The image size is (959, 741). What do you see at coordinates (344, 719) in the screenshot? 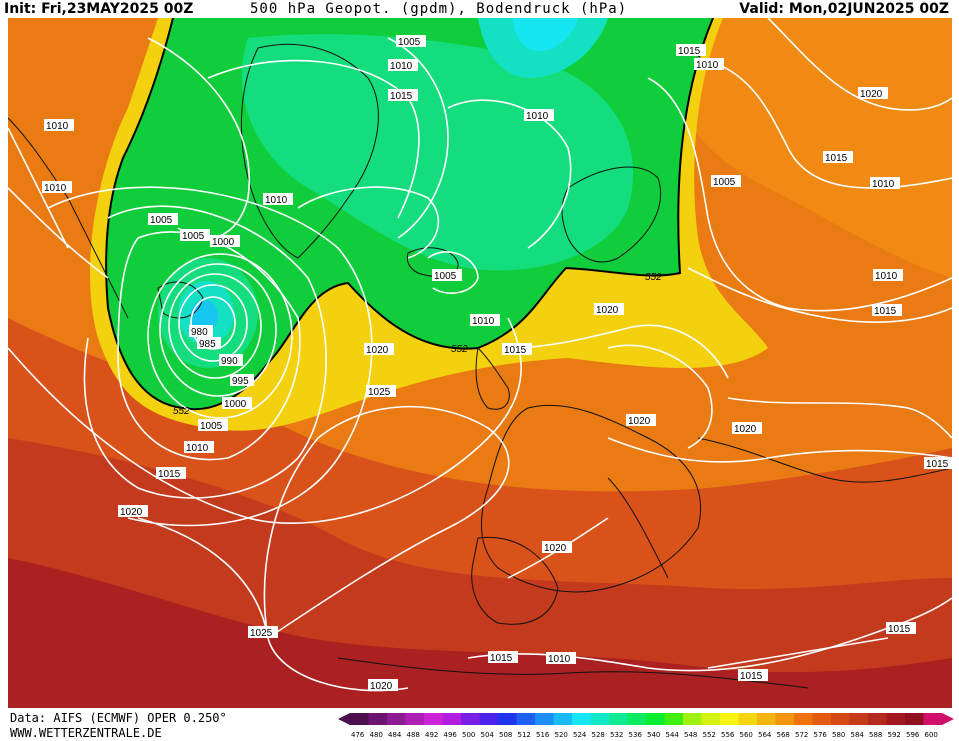
I see `colorbar-arrow-left` at bounding box center [344, 719].